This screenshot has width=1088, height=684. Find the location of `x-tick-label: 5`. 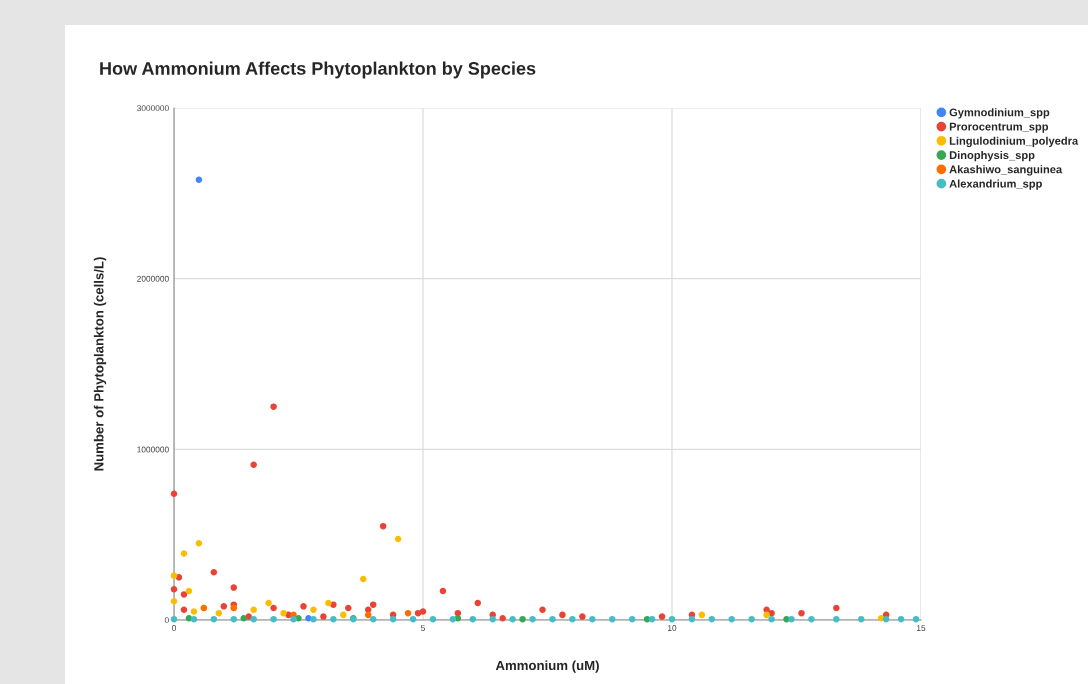

x-tick-label: 5 is located at coordinates (423, 628).